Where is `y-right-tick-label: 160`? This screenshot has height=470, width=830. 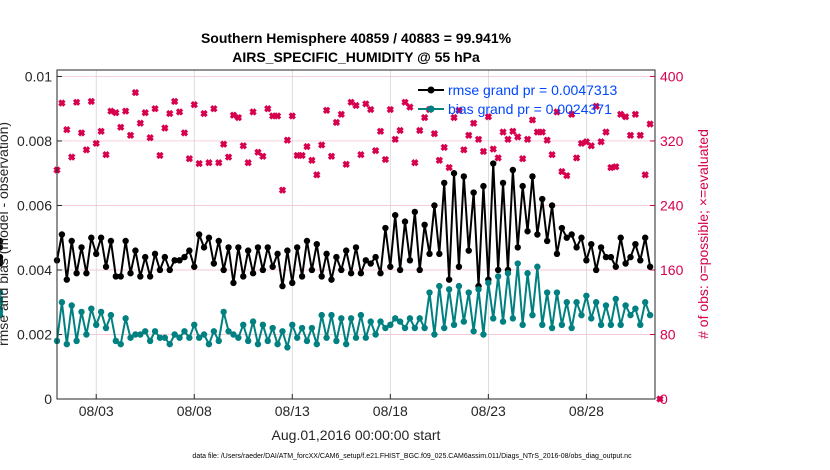 y-right-tick-label: 160 is located at coordinates (672, 270).